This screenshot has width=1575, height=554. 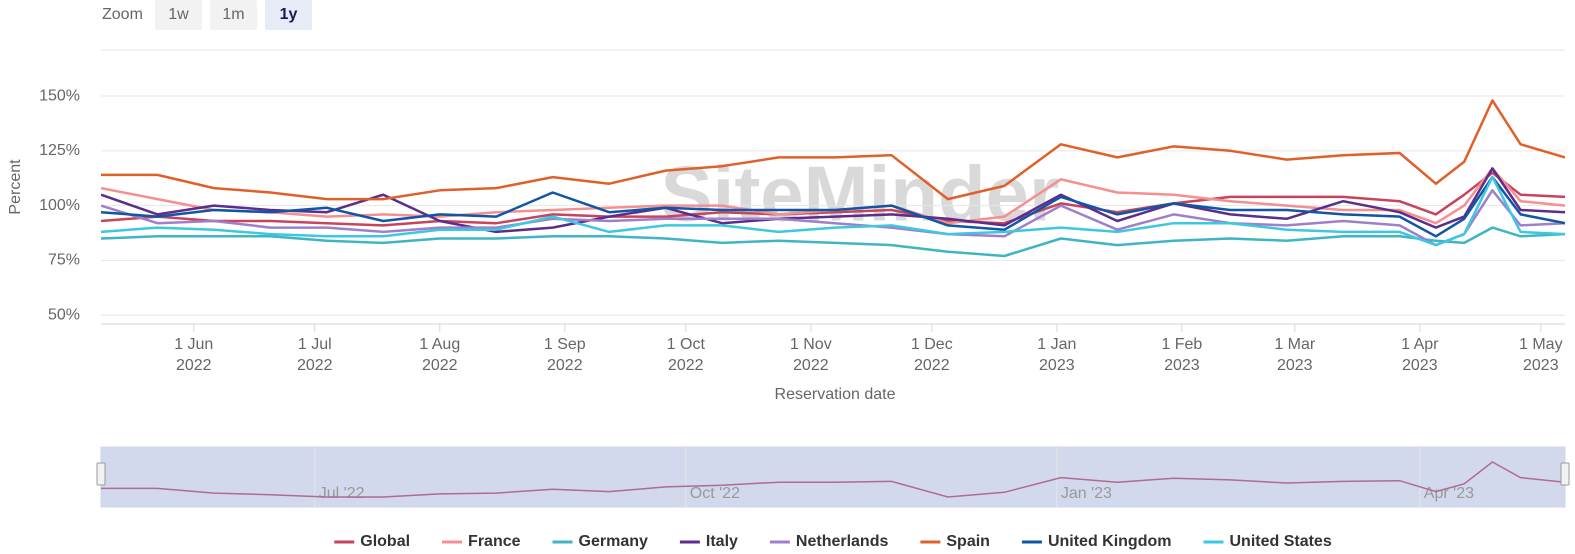 What do you see at coordinates (342, 493) in the screenshot?
I see `navigator-tick-label: Jul '22` at bounding box center [342, 493].